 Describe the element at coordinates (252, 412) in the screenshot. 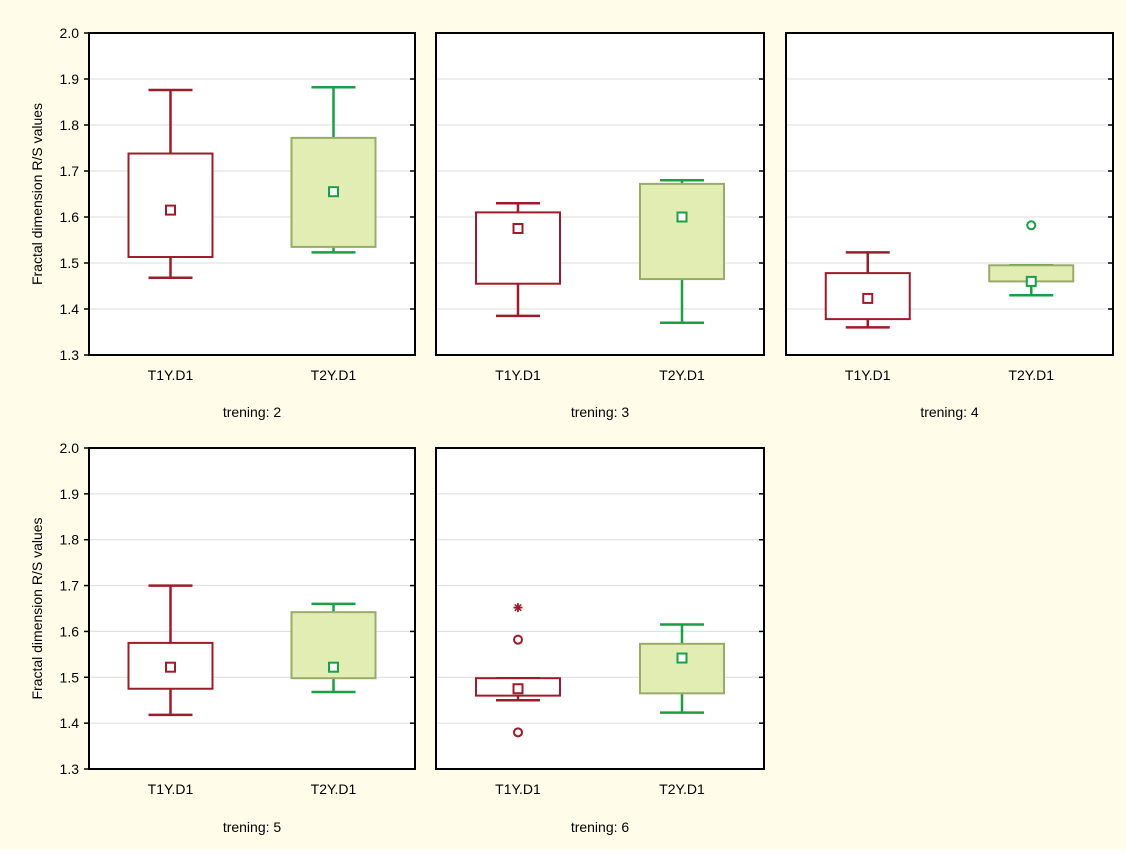

I see `panel-title: trening: 2` at that location.